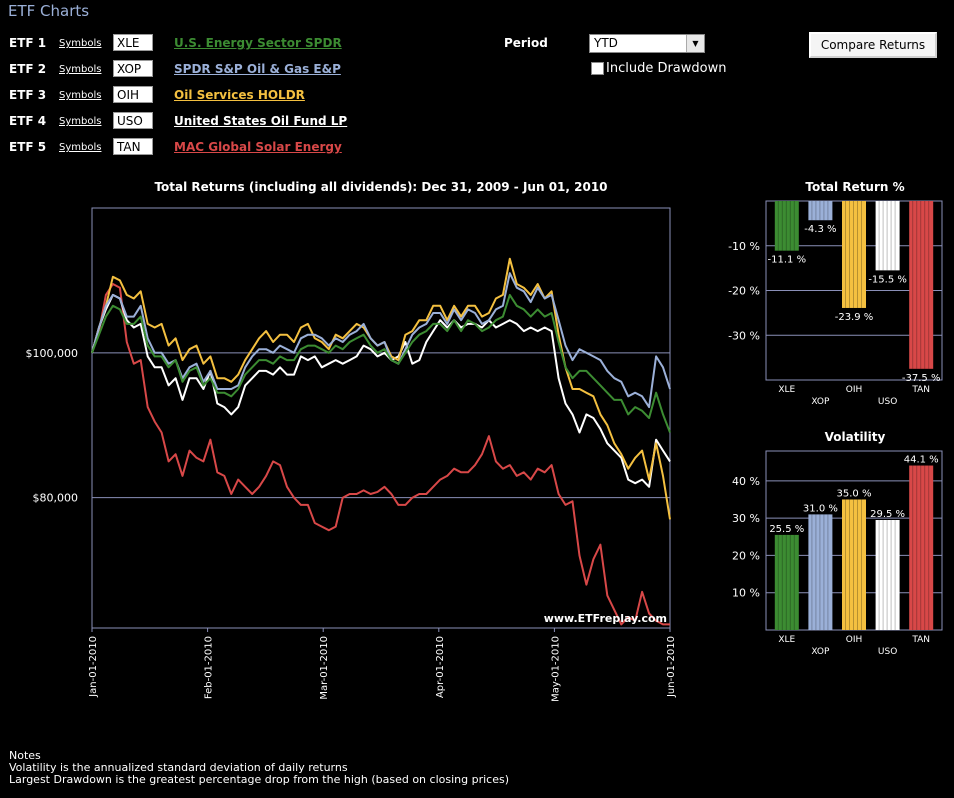 The image size is (954, 798). What do you see at coordinates (647, 43) in the screenshot?
I see `period-select: YTD ▼` at bounding box center [647, 43].